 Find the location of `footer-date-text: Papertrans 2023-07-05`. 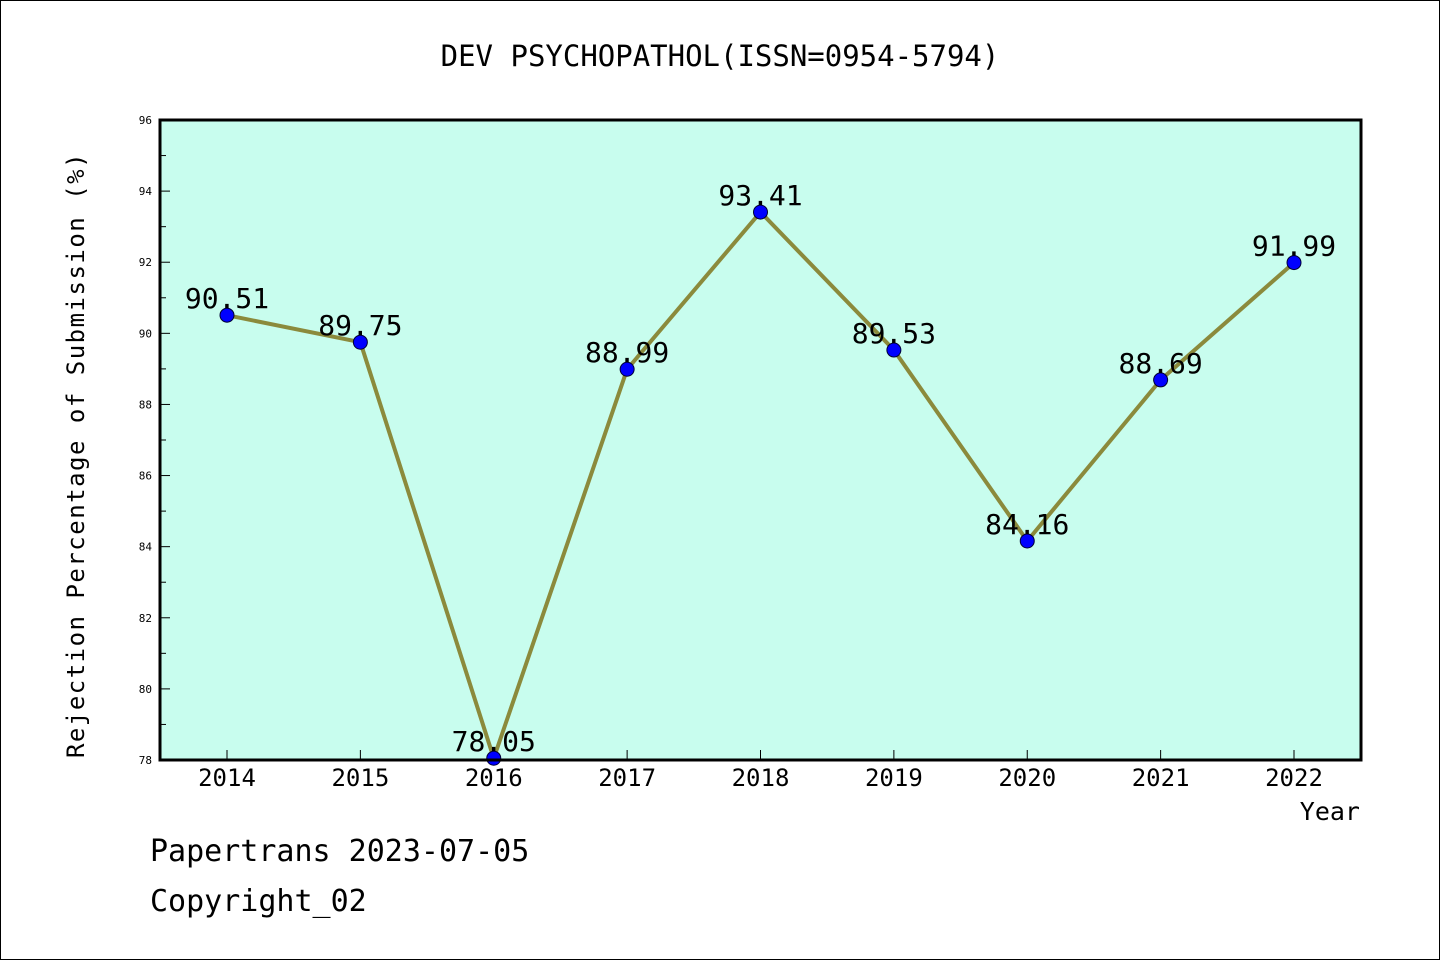

footer-date-text: Papertrans 2023-07-05 is located at coordinates (340, 851).